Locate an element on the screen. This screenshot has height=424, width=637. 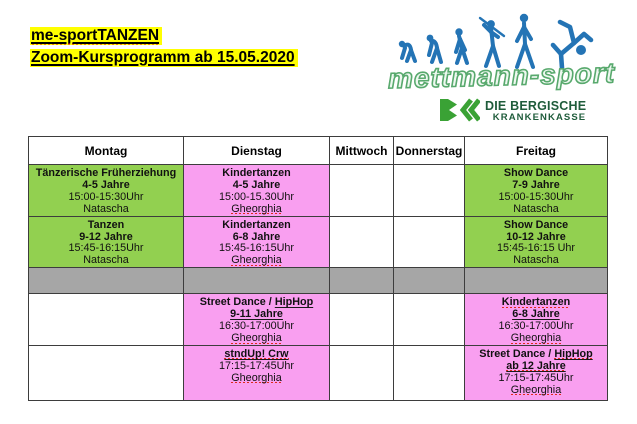
bkk-name-line2: KRANKENKASSE is located at coordinates (539, 117).